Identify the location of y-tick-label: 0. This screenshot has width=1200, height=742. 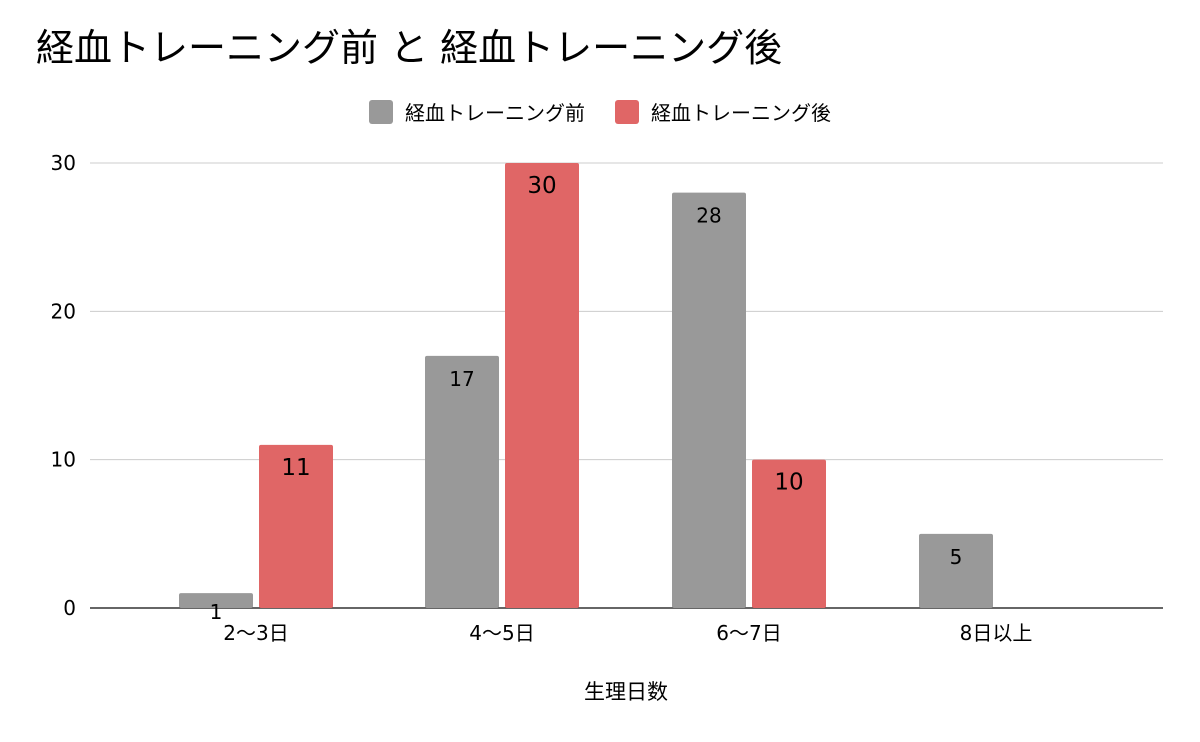
(69, 608).